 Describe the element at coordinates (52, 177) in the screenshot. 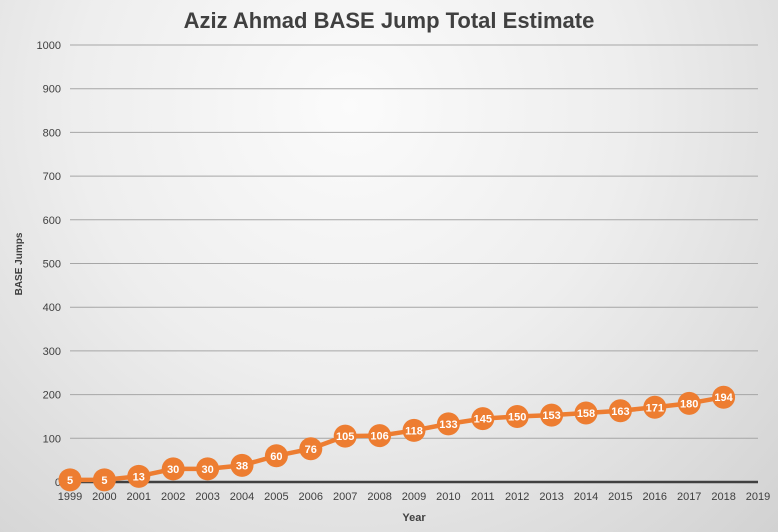

I see `y-tick-label: 700` at that location.